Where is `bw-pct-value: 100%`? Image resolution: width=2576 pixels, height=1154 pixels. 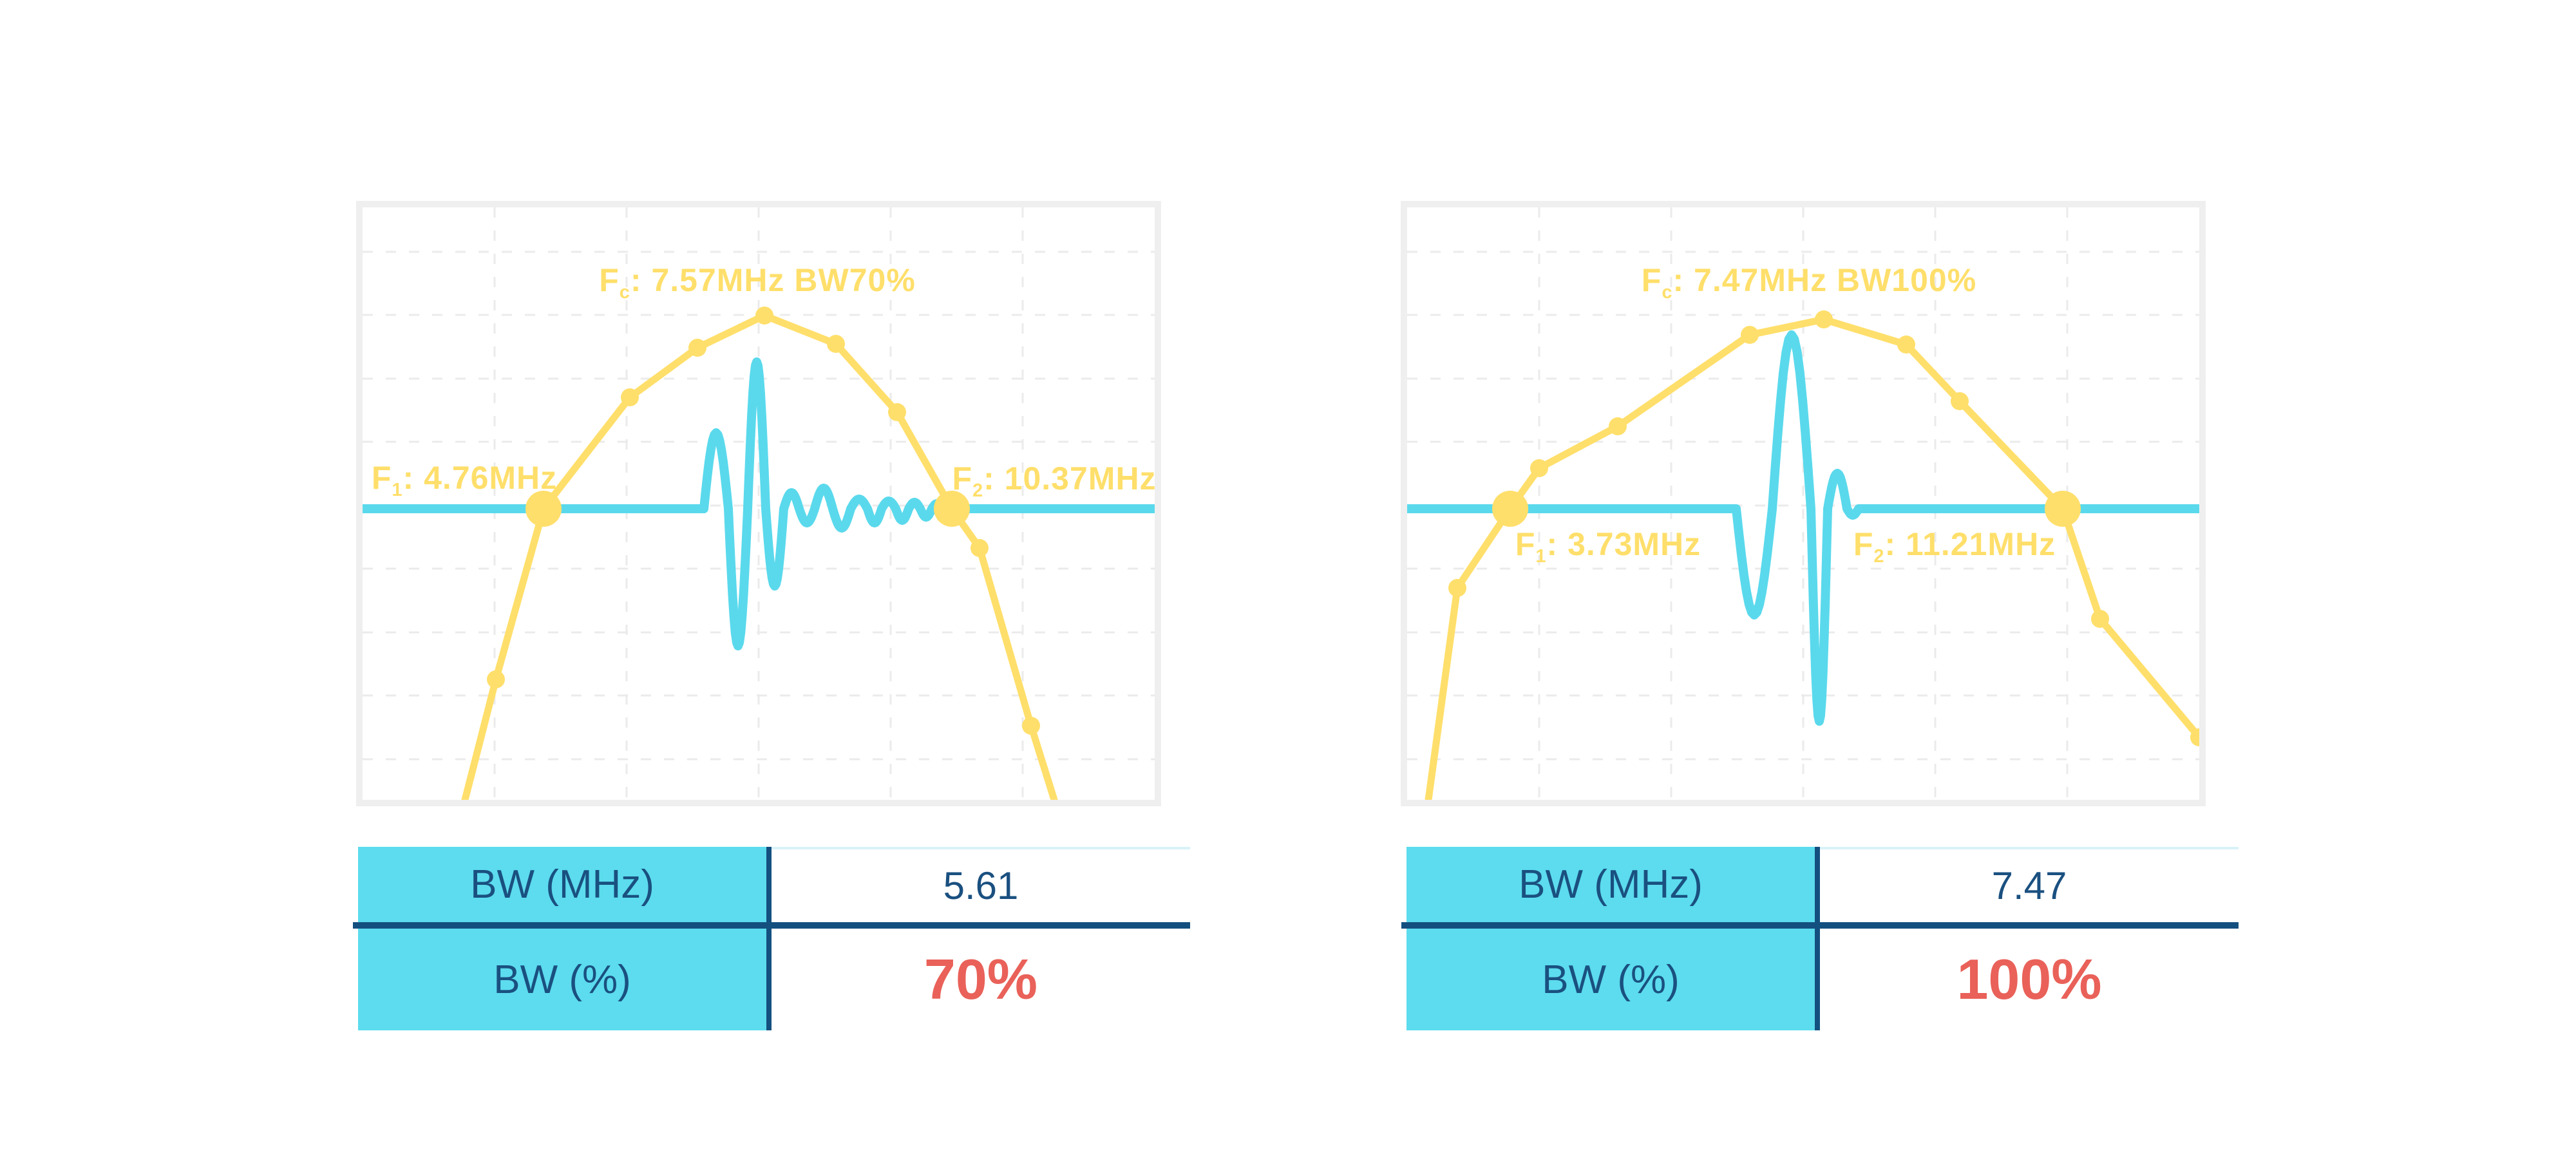
bw-pct-value: 100% is located at coordinates (2029, 979).